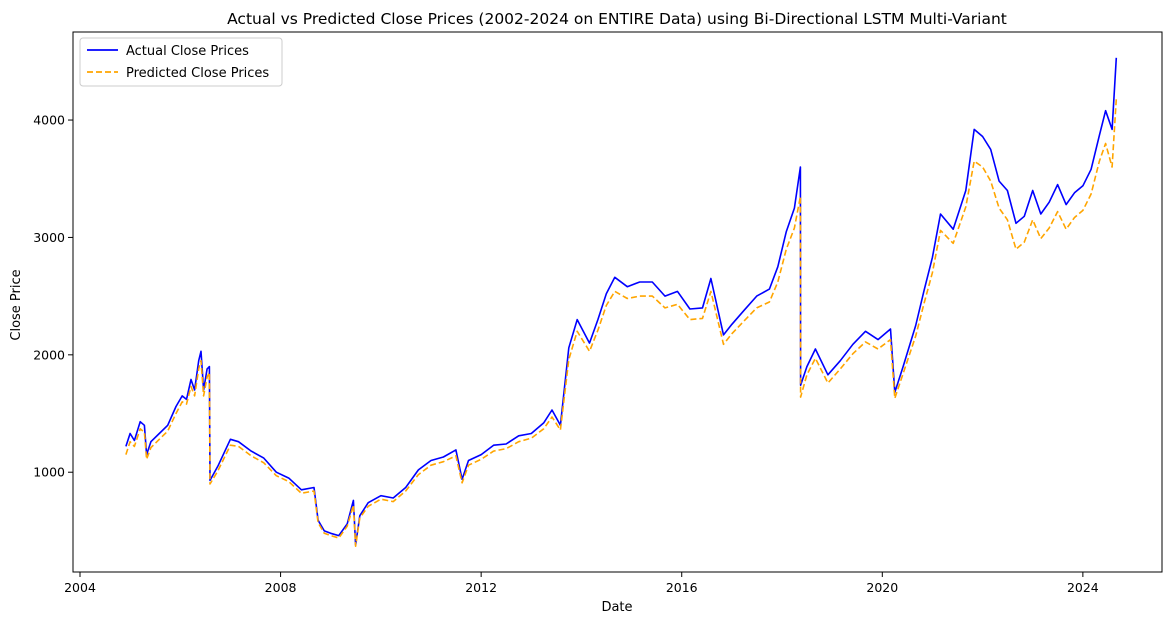 This screenshot has width=1169, height=624. I want to click on y-tick-label: 3000, so click(49, 237).